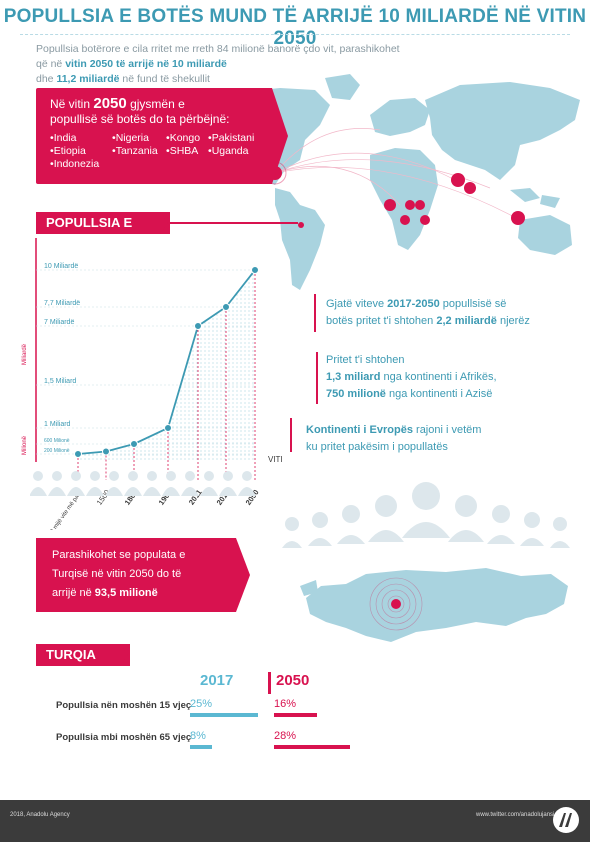 The image size is (590, 842). What do you see at coordinates (291, 435) in the screenshot?
I see `stat3-line` at bounding box center [291, 435].